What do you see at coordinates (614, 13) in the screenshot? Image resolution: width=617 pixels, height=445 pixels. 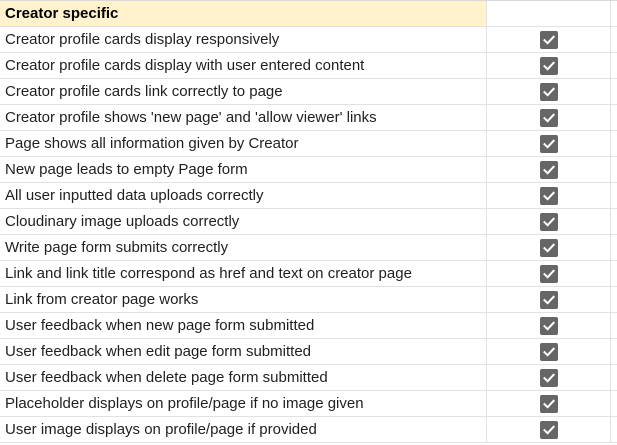 I see `header-overflow-cell` at bounding box center [614, 13].